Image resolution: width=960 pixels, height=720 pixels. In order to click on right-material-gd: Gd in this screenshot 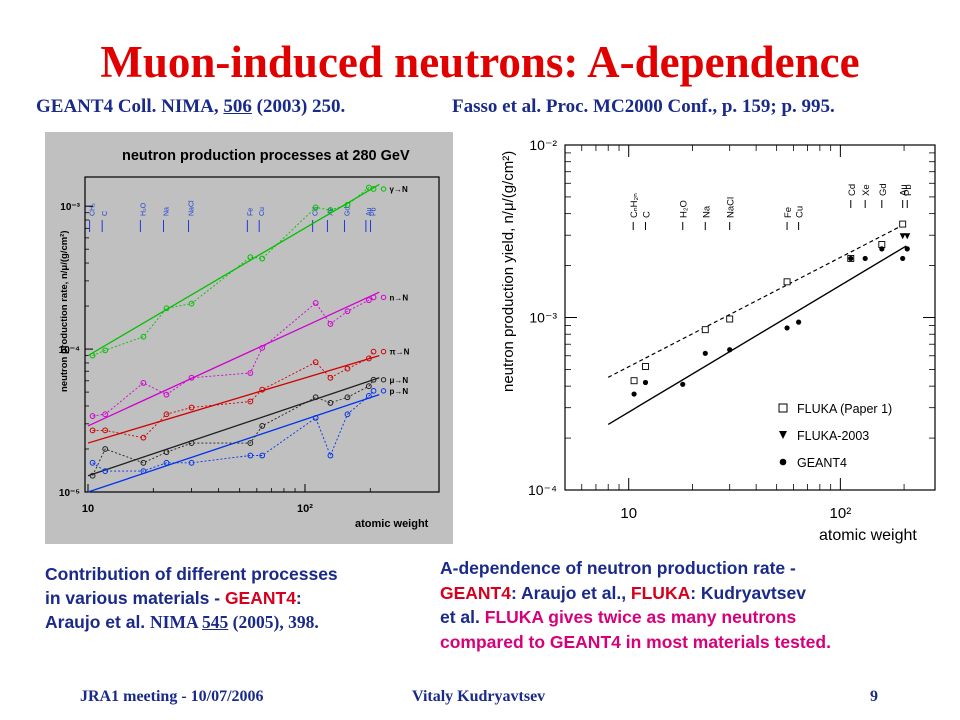, I will do `click(883, 189)`.